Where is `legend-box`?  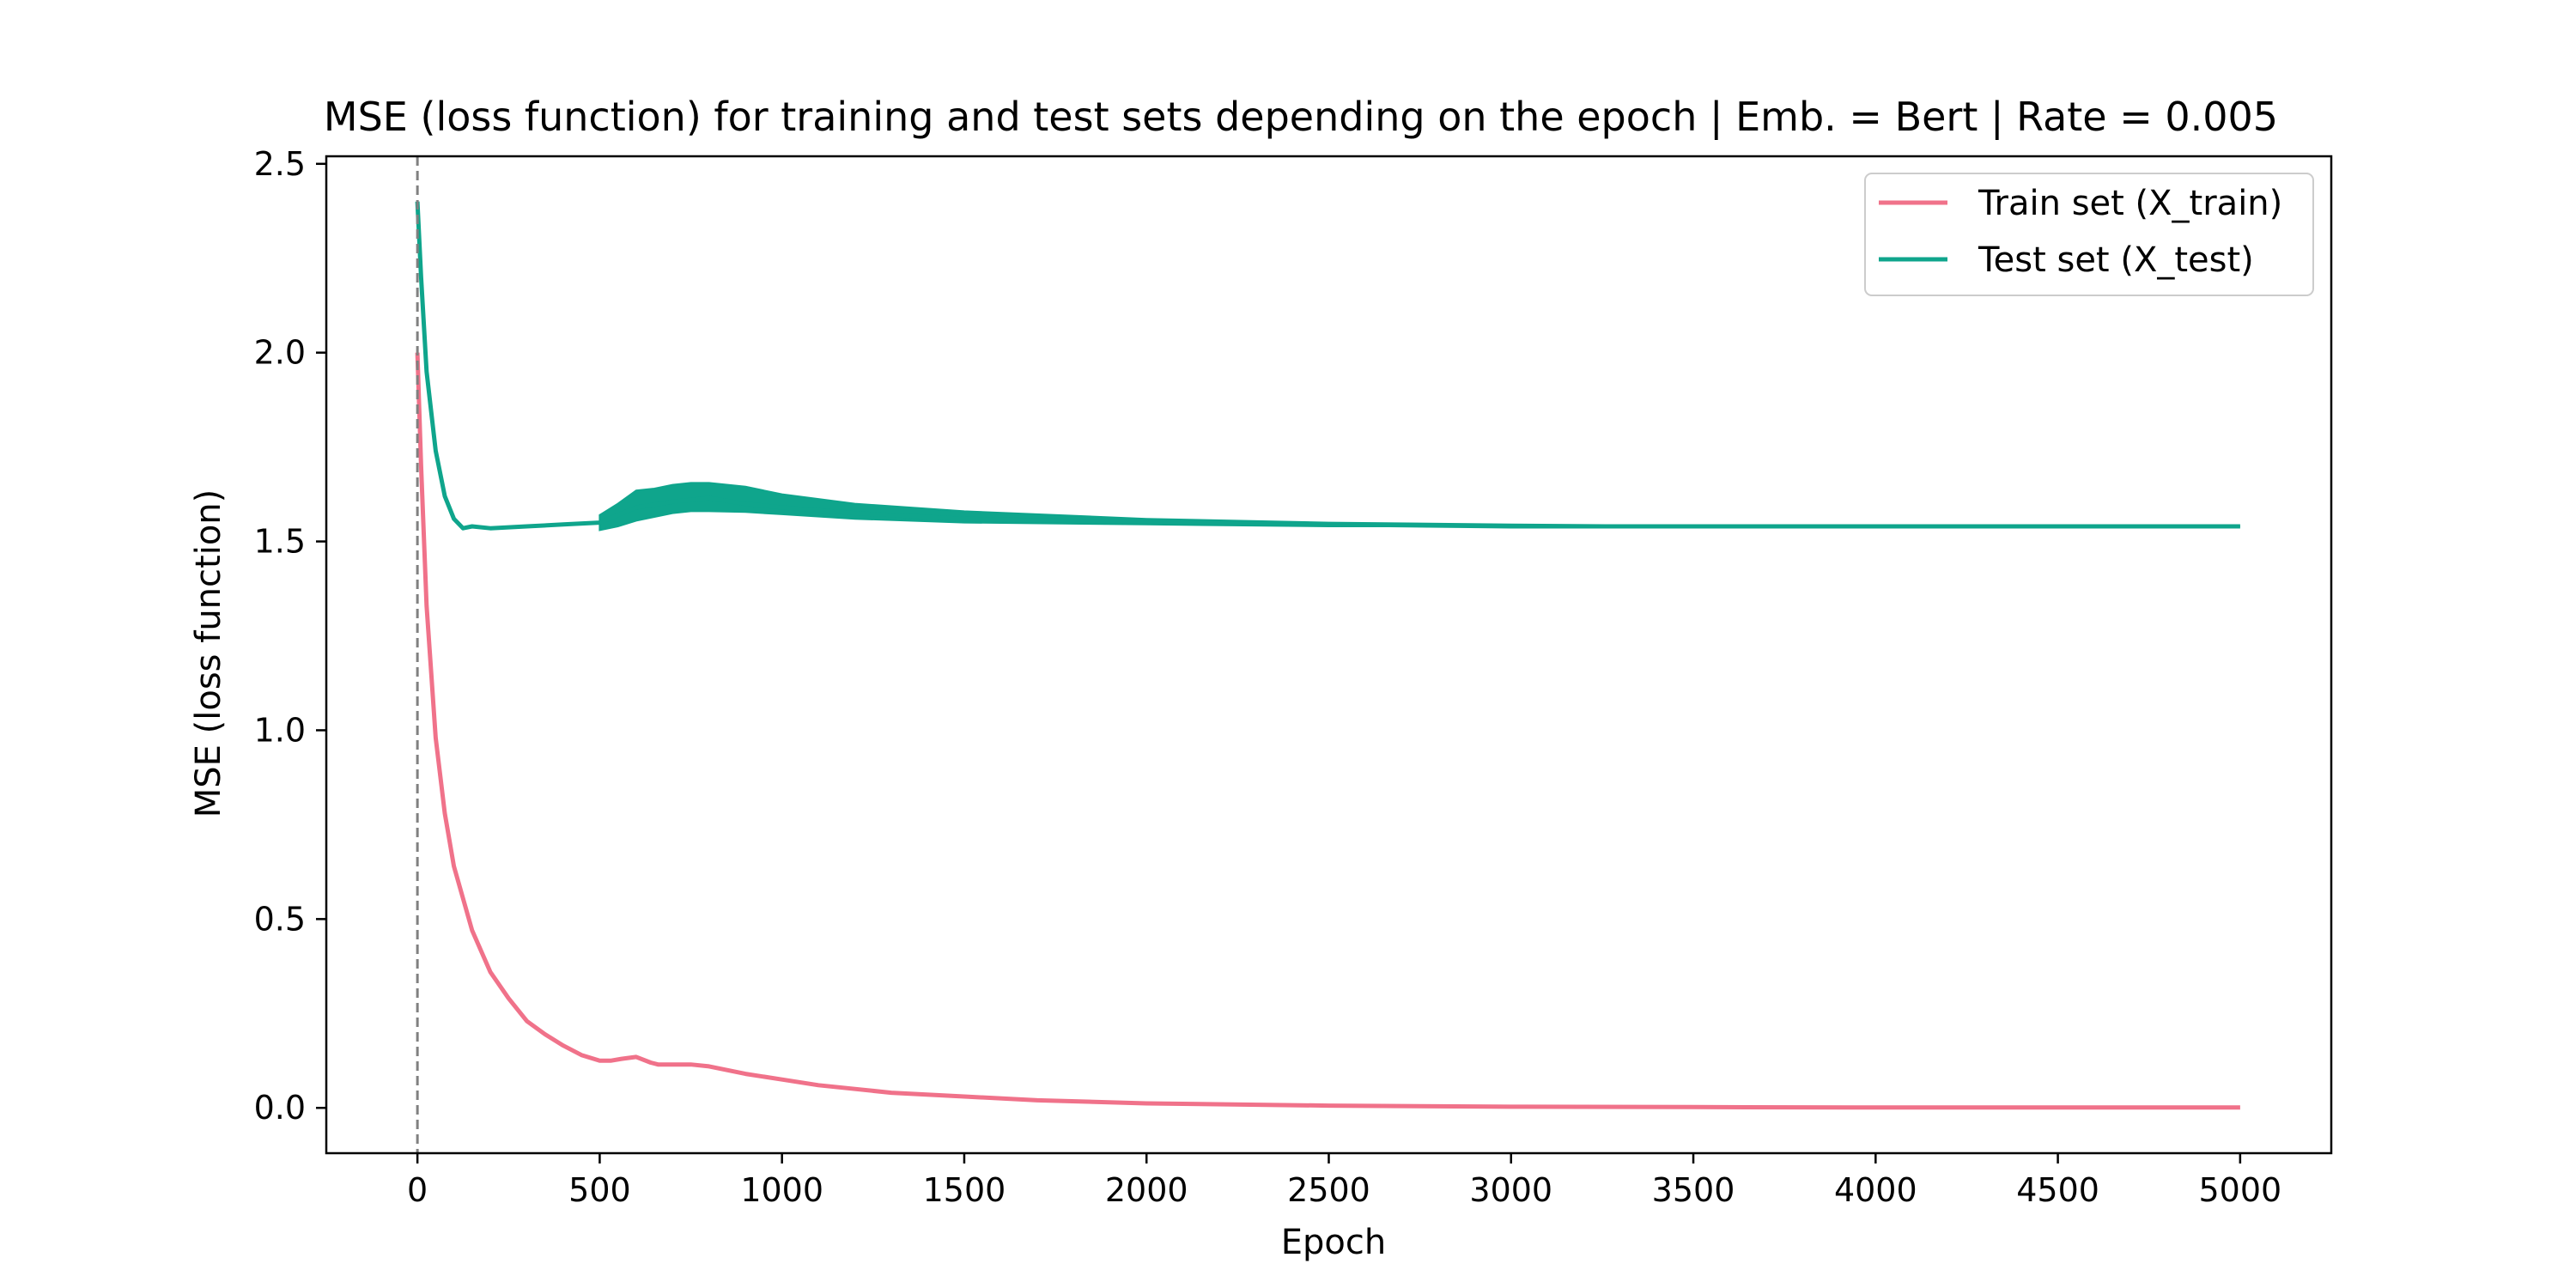
legend-box is located at coordinates (2089, 234).